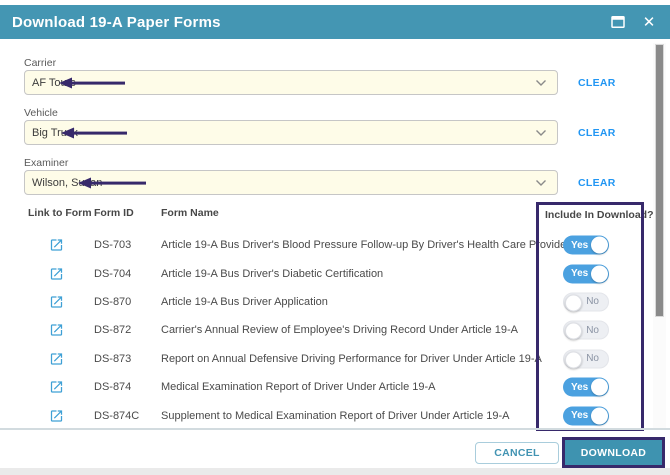  Describe the element at coordinates (46, 163) in the screenshot. I see `examiner-label: Examiner` at that location.